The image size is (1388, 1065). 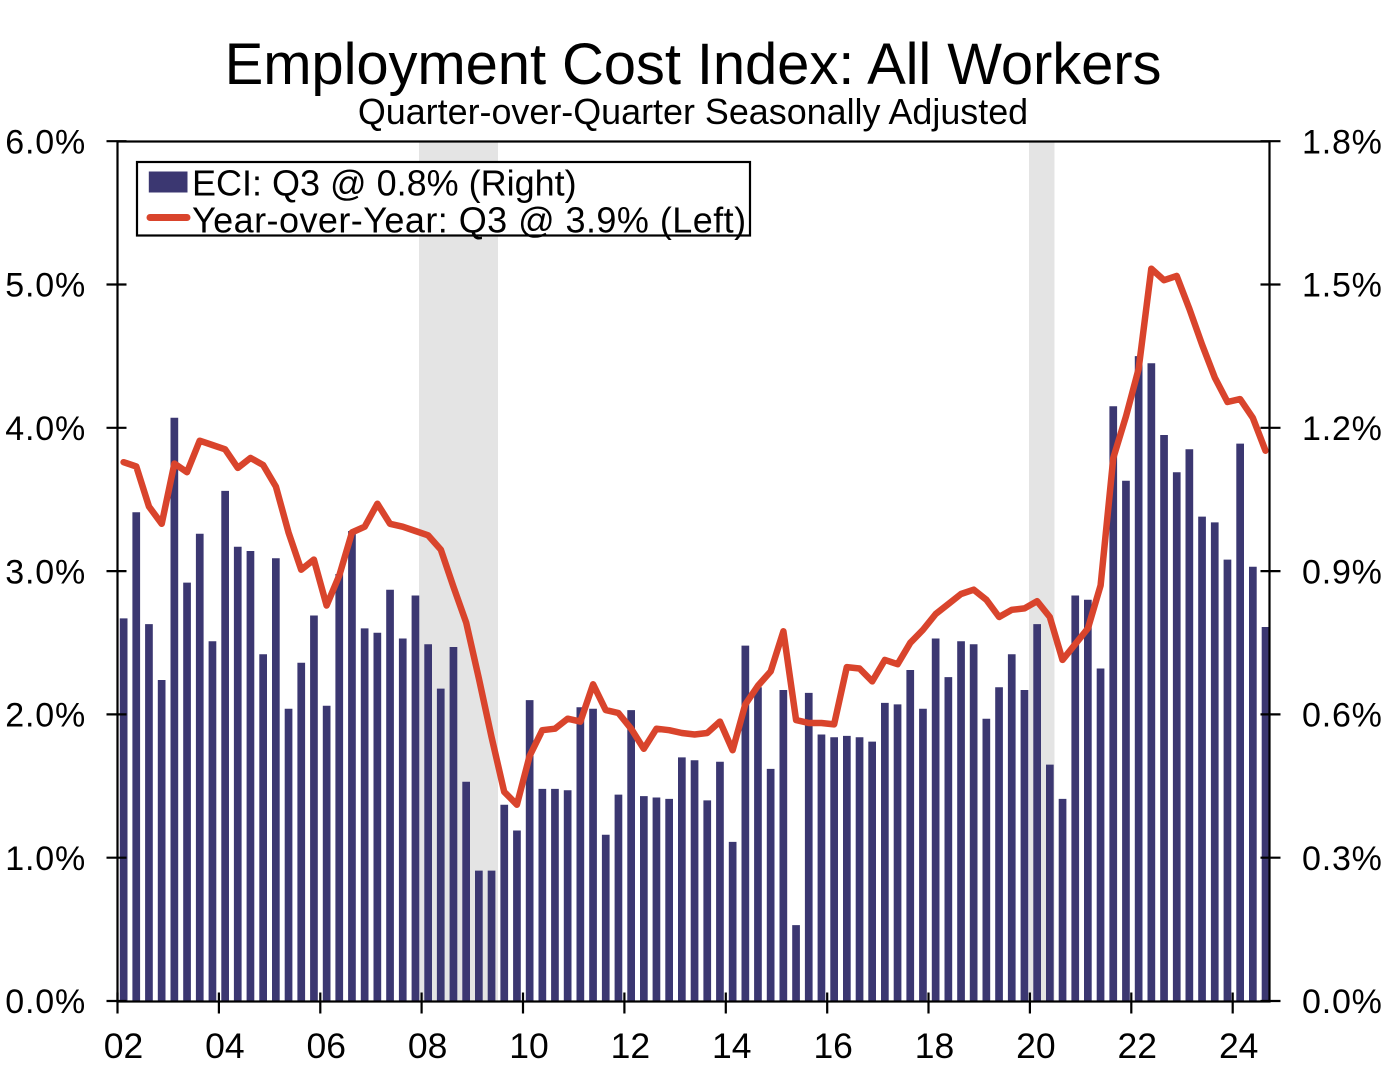 I want to click on svg-text: 0.3%, so click(x=1342, y=859).